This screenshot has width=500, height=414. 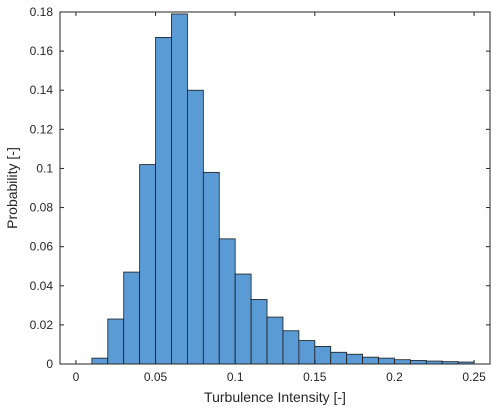 What do you see at coordinates (12, 188) in the screenshot?
I see `y-axis-title: Probability [-]` at bounding box center [12, 188].